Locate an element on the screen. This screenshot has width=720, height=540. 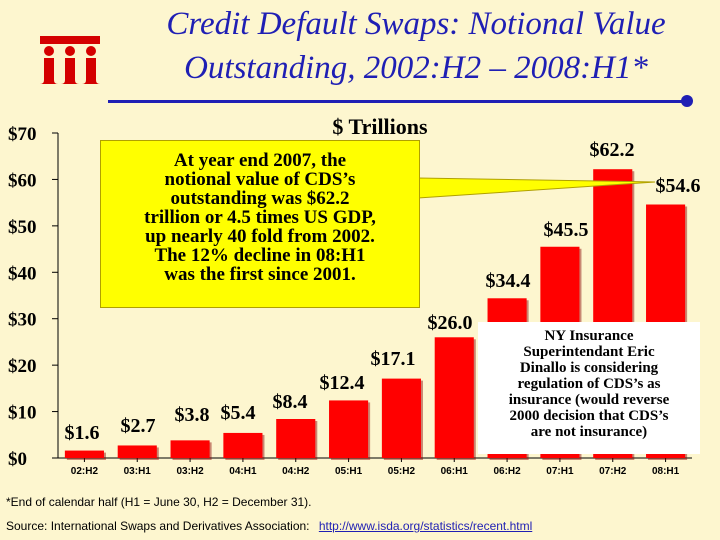
note-line: regulation of CDS’s as is located at coordinates (589, 384).